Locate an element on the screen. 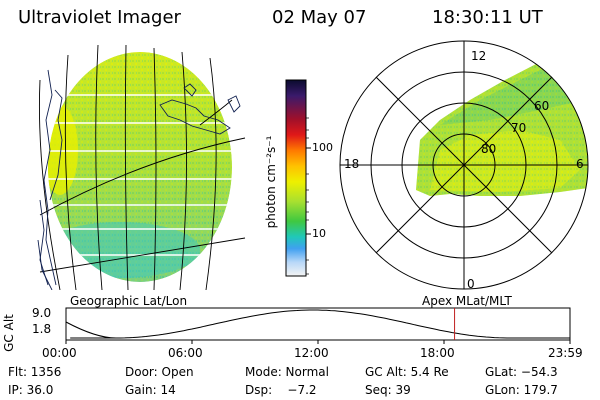 The image size is (600, 400). mlt-label-0: 0 is located at coordinates (471, 284).